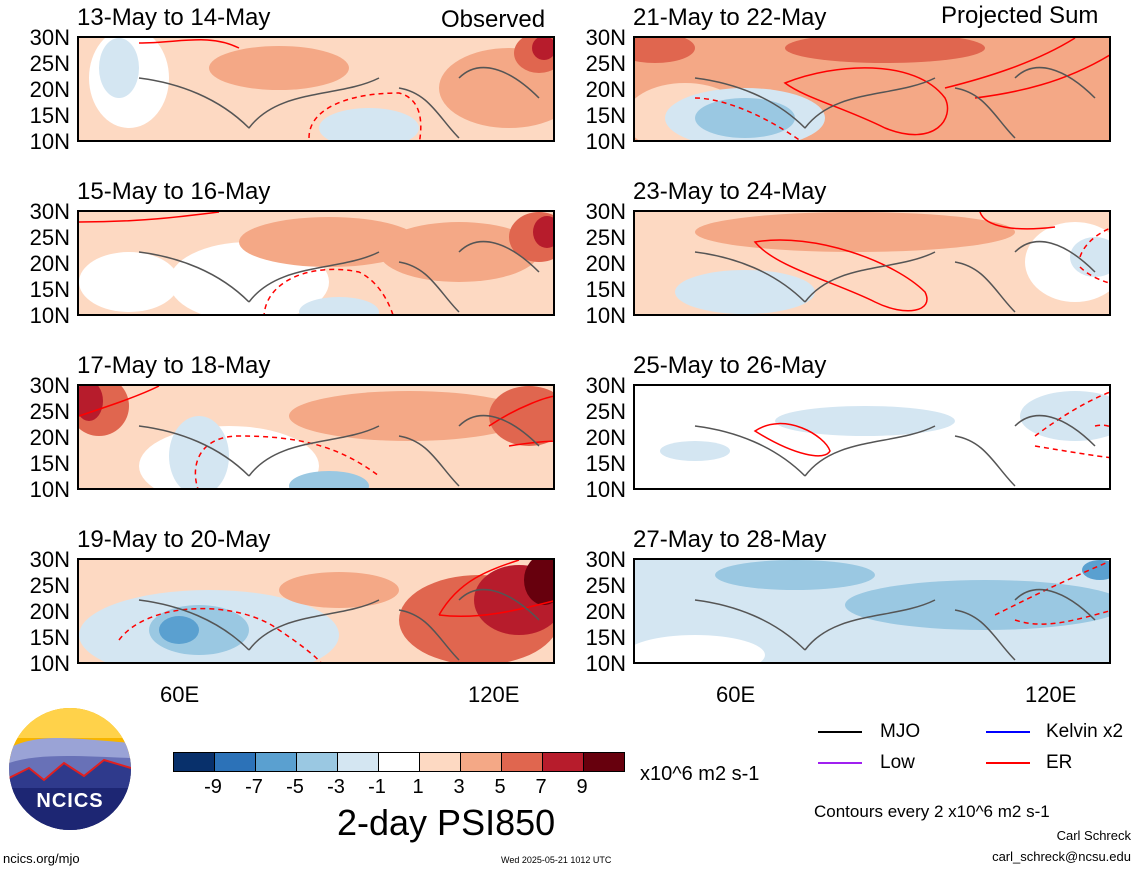 The width and height of the screenshot is (1135, 872). Describe the element at coordinates (932, 811) in the screenshot. I see `contours-note: Contours every 2 x10^6 m2 s-1` at that location.